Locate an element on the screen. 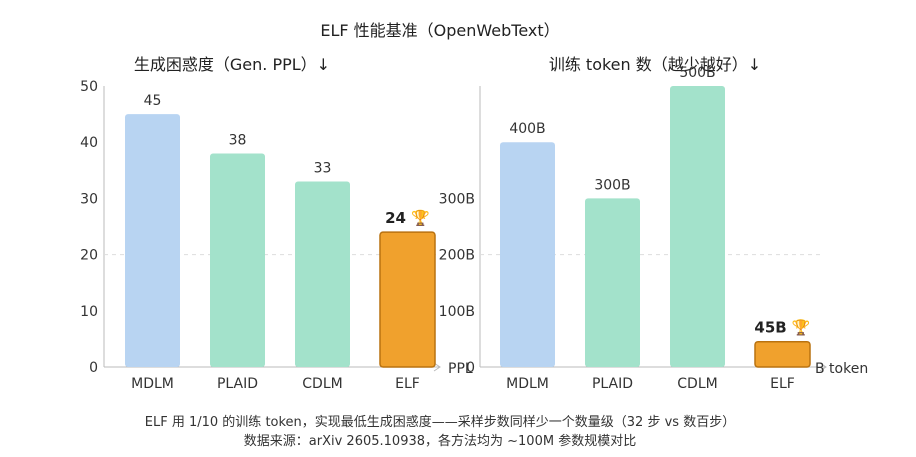 This screenshot has height=457, width=916. ppl-value-label-elf: 24 🏆 is located at coordinates (407, 218).